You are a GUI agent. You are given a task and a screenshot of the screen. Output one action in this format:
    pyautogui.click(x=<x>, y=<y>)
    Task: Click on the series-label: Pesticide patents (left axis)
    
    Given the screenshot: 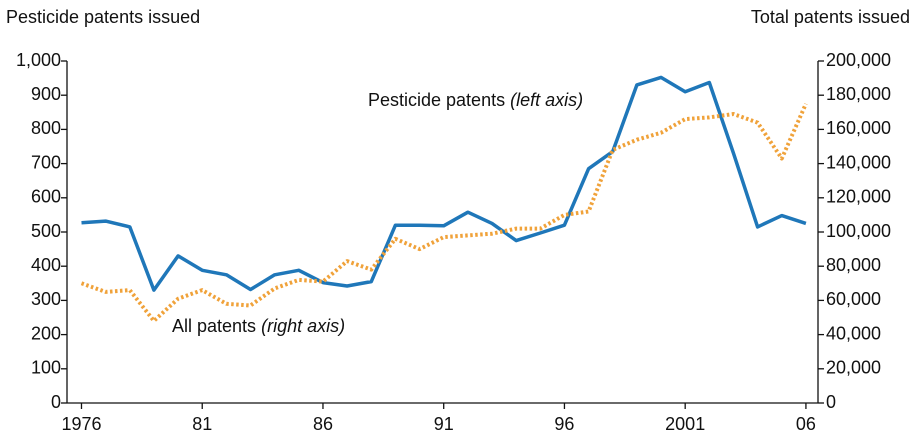 What is the action you would take?
    pyautogui.click(x=475, y=100)
    